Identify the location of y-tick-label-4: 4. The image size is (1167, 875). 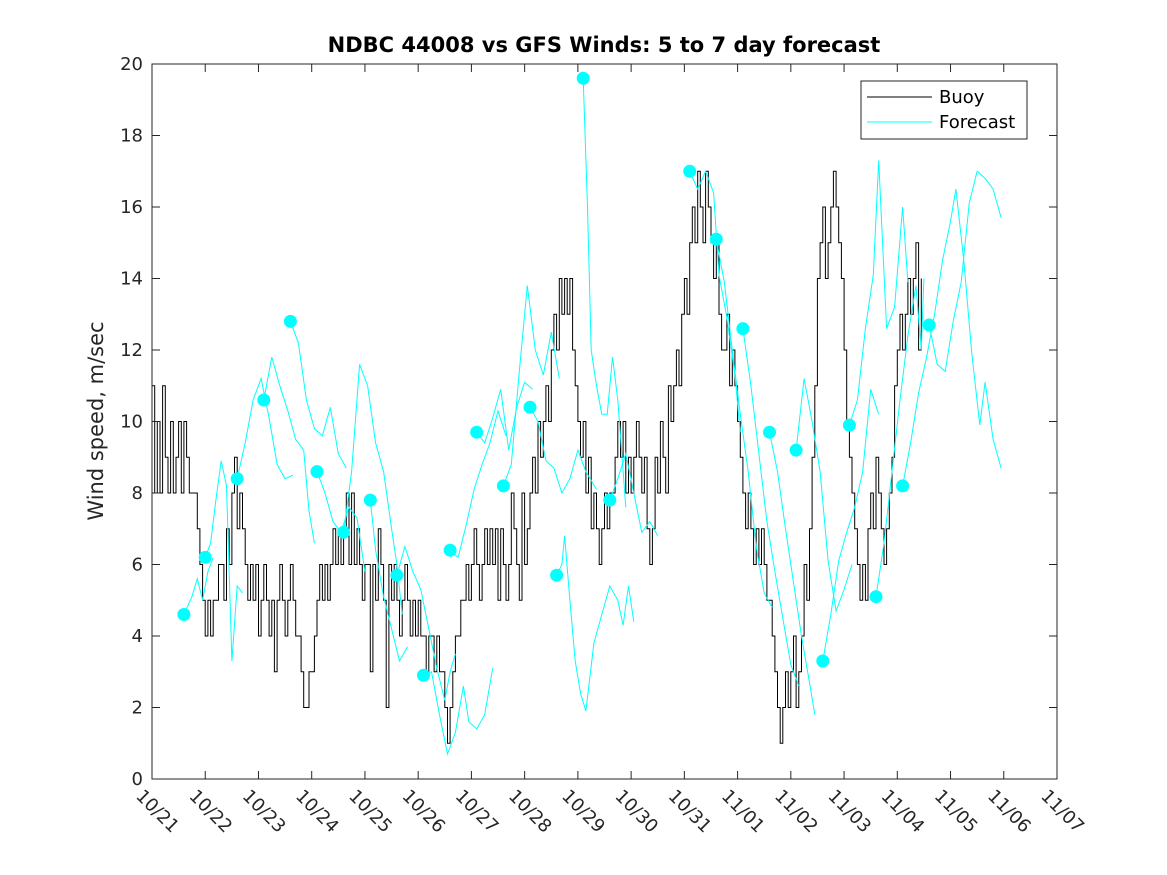
(137, 636).